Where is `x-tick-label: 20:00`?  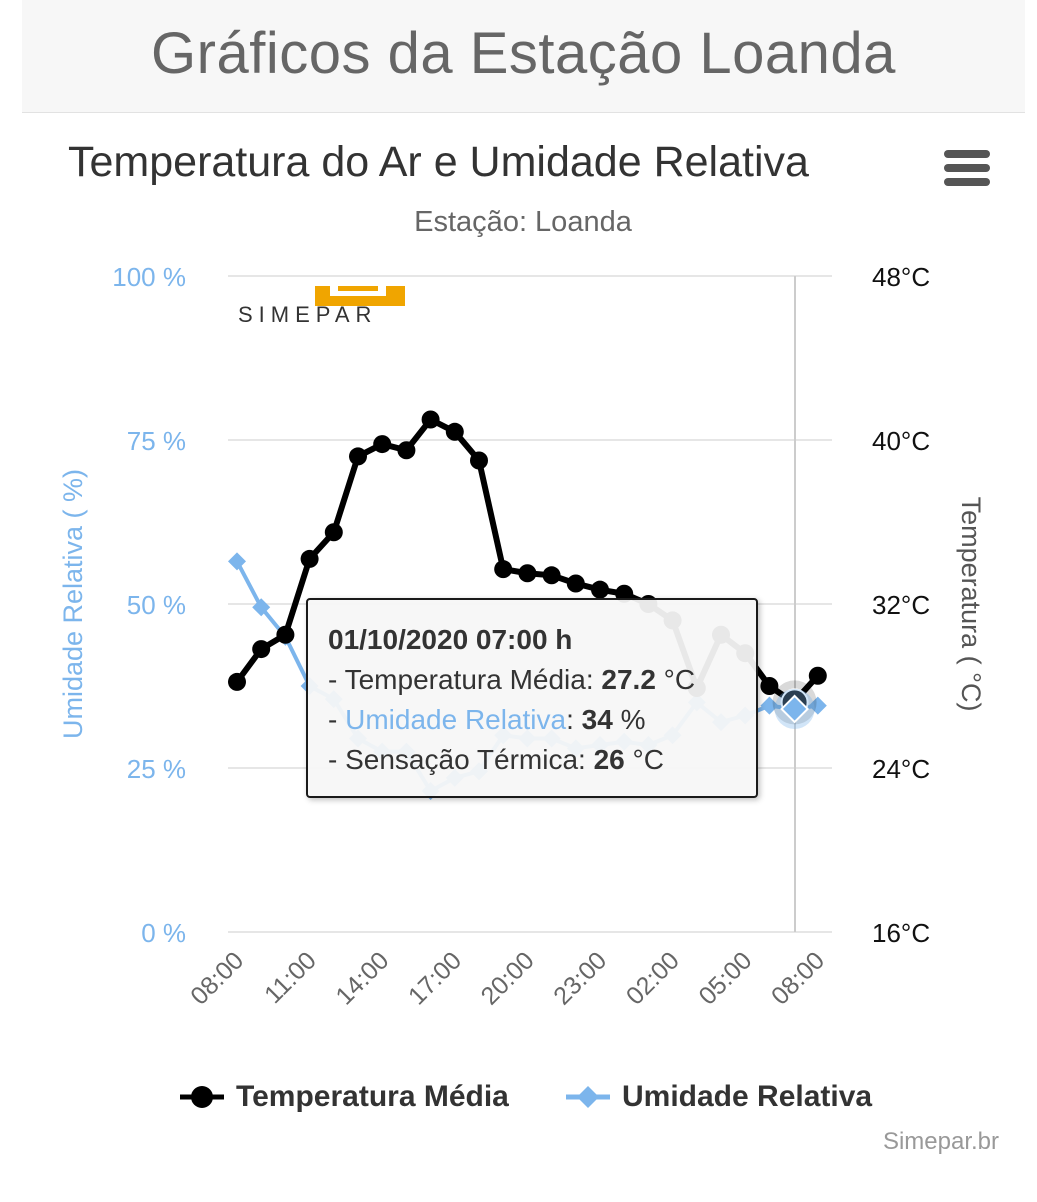
x-tick-label: 20:00 is located at coordinates (508, 978).